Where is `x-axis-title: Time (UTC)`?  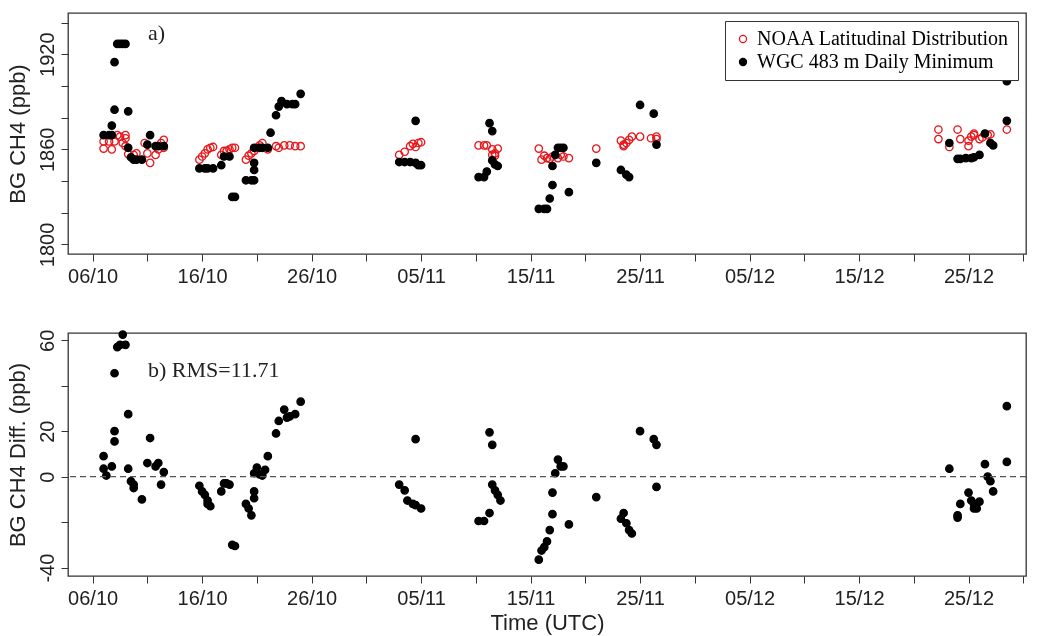
x-axis-title: Time (UTC) is located at coordinates (547, 622).